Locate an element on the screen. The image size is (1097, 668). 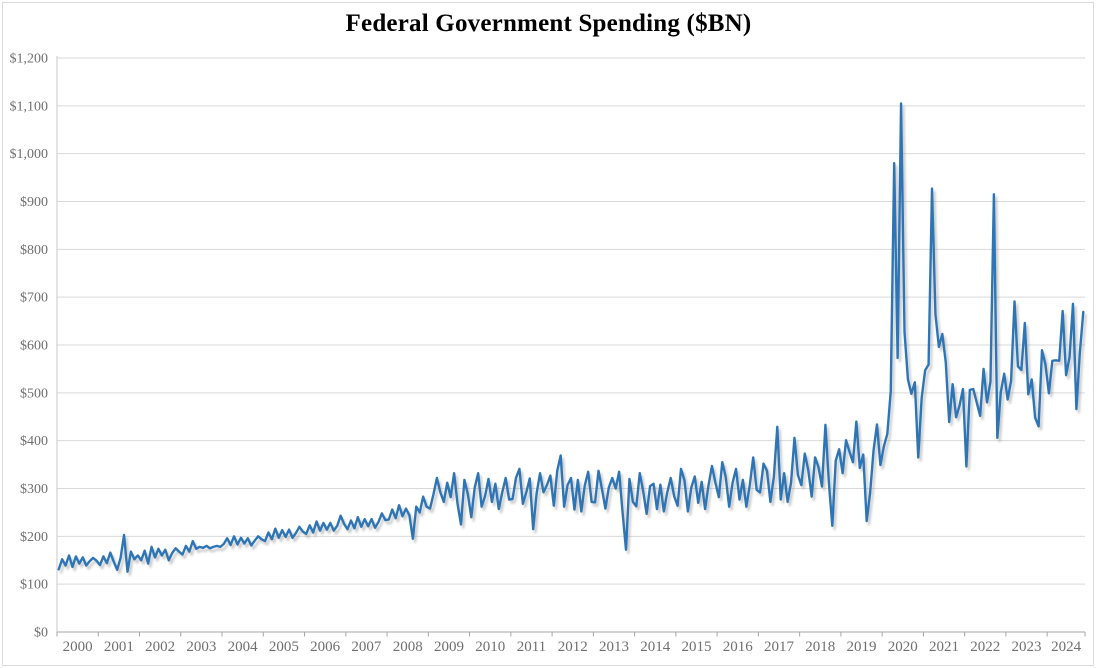
y-axis-label: $200 is located at coordinates (34, 537).